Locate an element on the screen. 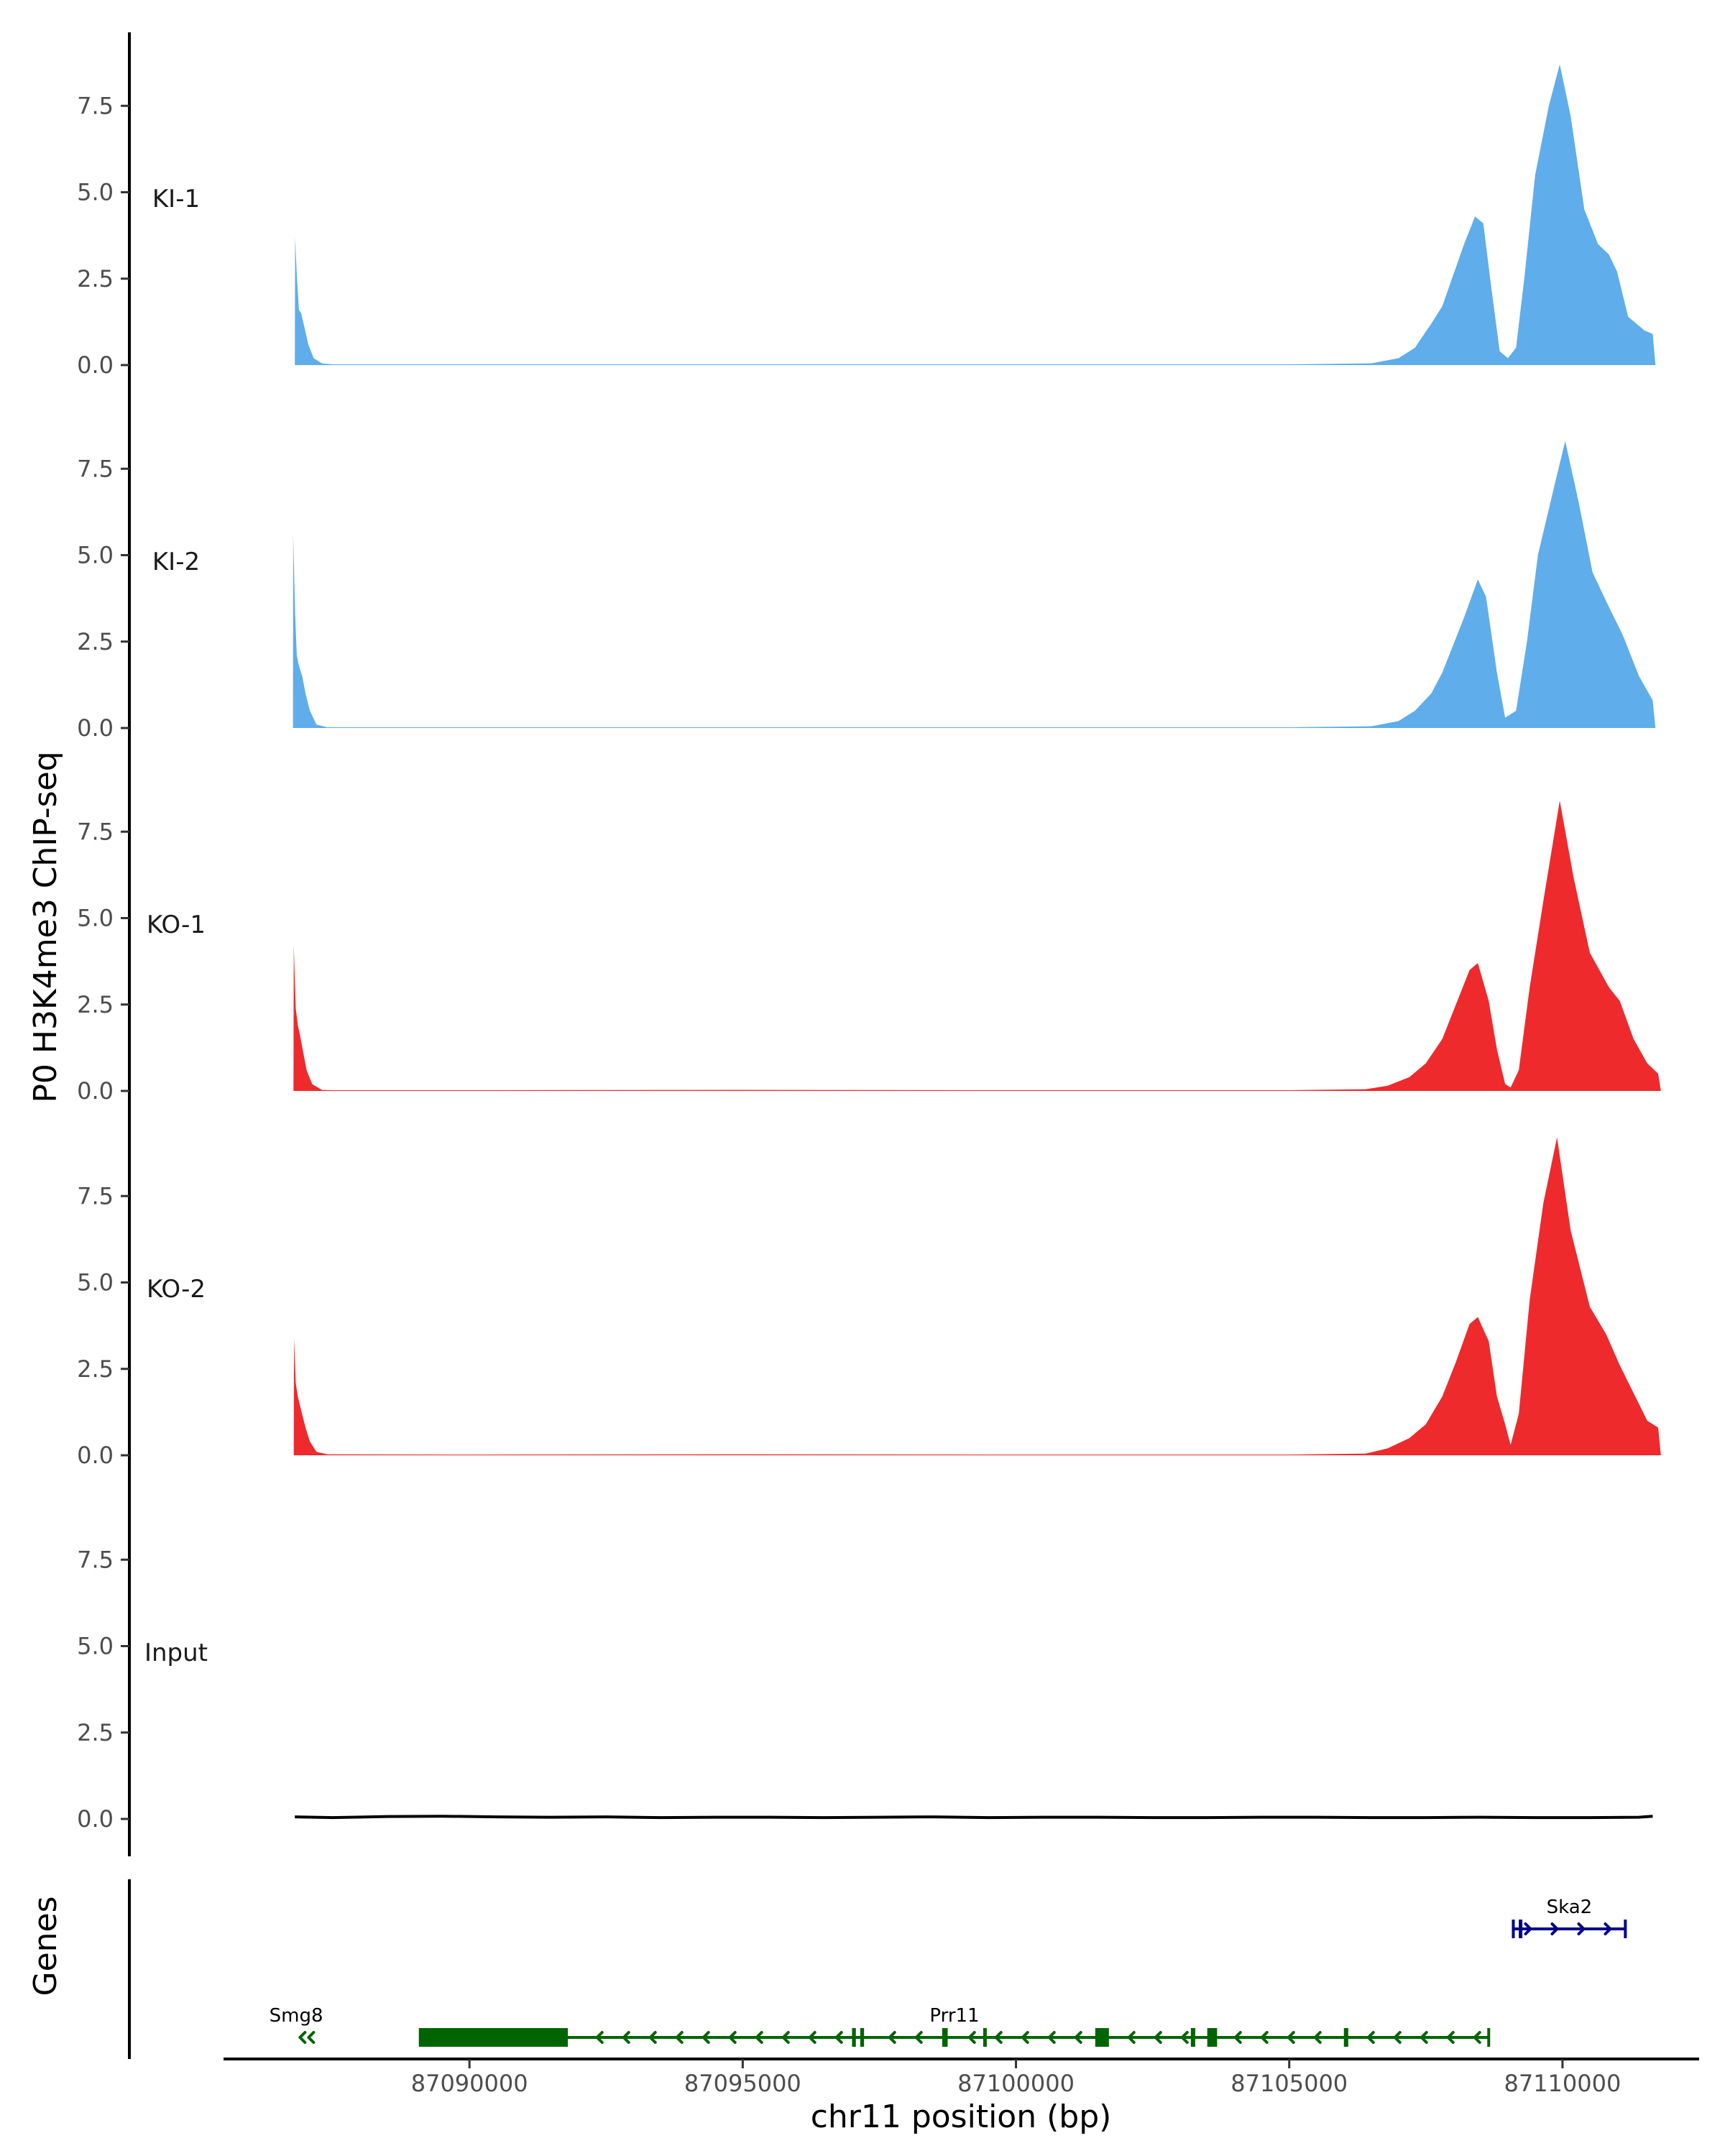 The width and height of the screenshot is (1725, 2156). x-tick-label: 87095000 is located at coordinates (742, 2083).